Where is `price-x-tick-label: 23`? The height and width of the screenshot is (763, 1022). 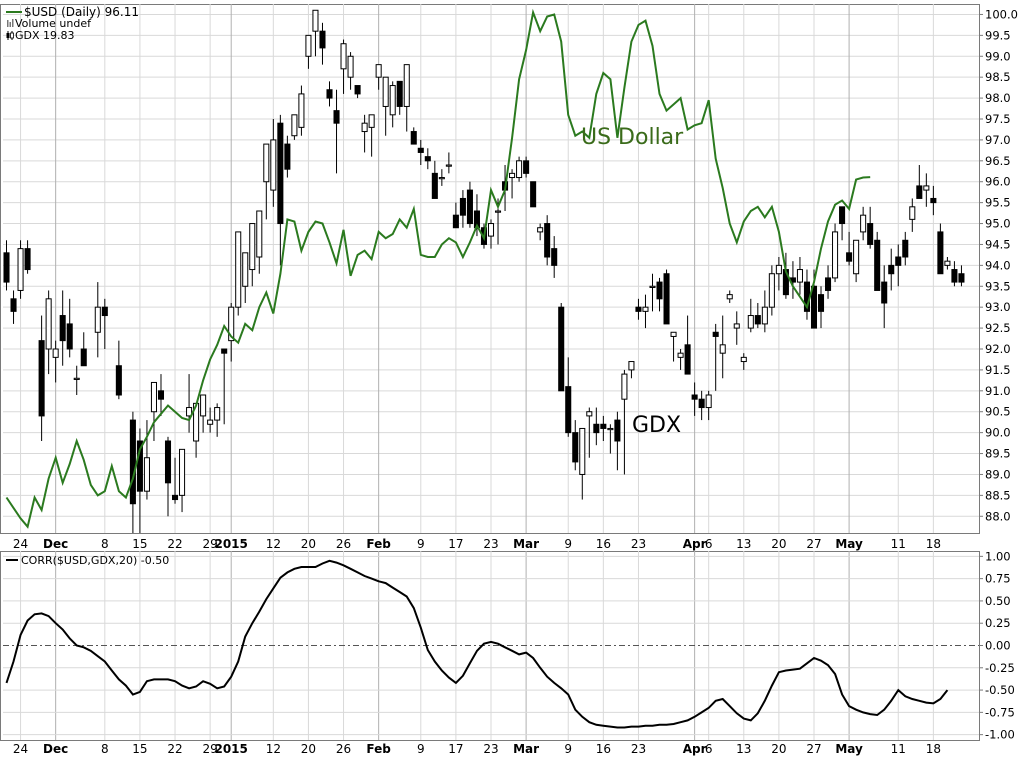 price-x-tick-label: 23 is located at coordinates (490, 544).